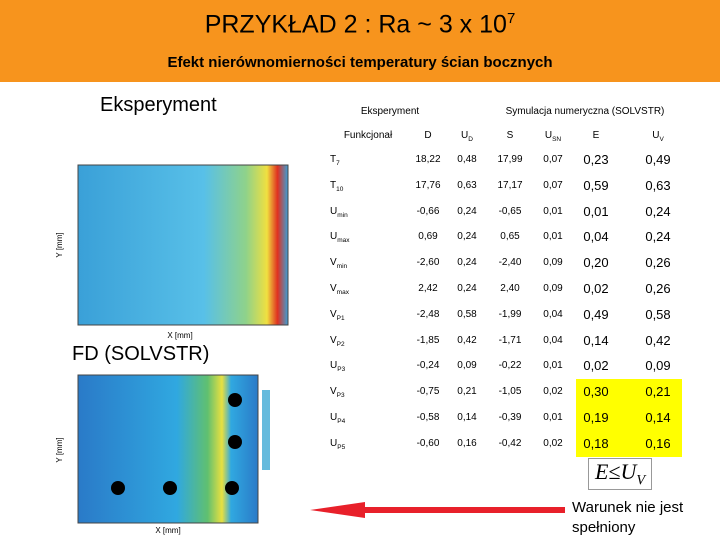 The height and width of the screenshot is (540, 720). I want to click on cell: 0,42, so click(658, 340).